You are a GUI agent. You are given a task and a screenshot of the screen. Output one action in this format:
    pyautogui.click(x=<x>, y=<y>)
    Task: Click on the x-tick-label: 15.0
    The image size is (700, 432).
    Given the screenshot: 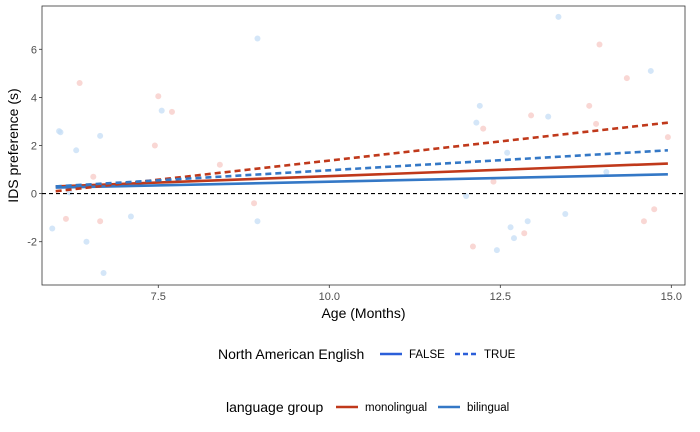 What is the action you would take?
    pyautogui.click(x=671, y=297)
    